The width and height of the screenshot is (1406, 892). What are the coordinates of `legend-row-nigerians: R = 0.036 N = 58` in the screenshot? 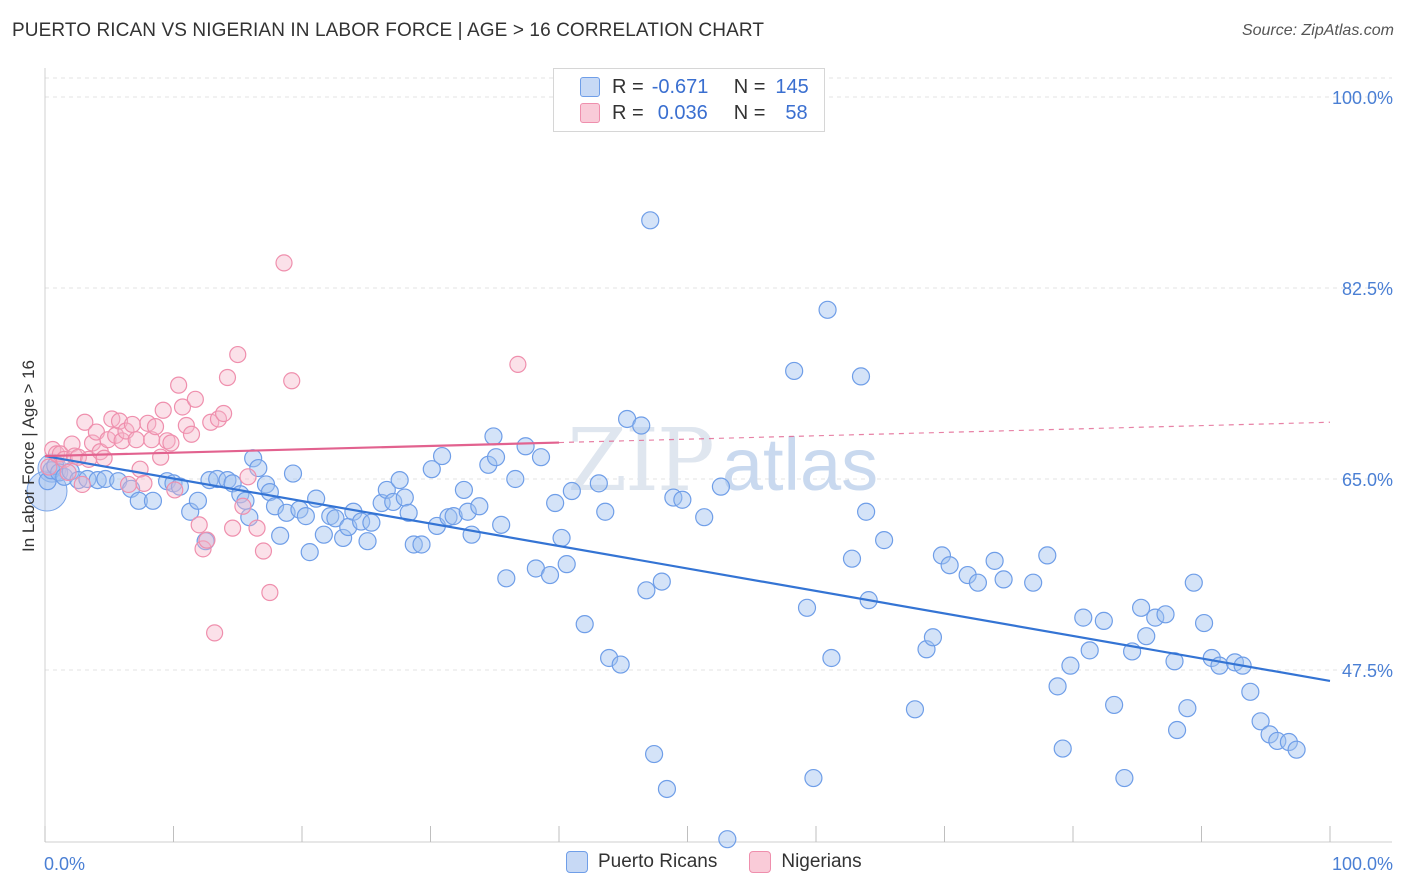 It's located at (694, 113).